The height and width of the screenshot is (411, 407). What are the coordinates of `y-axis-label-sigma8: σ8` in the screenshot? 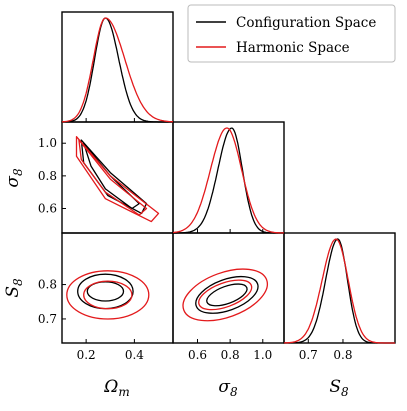 It's located at (14, 178).